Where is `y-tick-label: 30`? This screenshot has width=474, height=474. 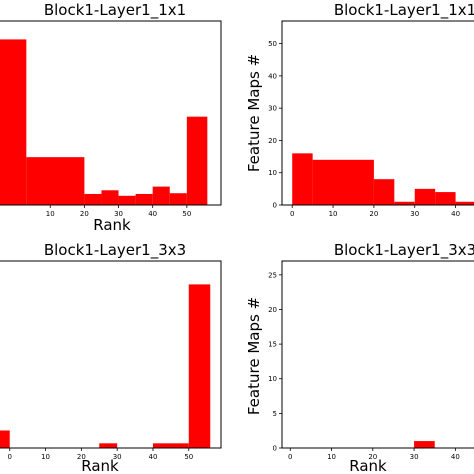
y-tick-label: 30 is located at coordinates (272, 109).